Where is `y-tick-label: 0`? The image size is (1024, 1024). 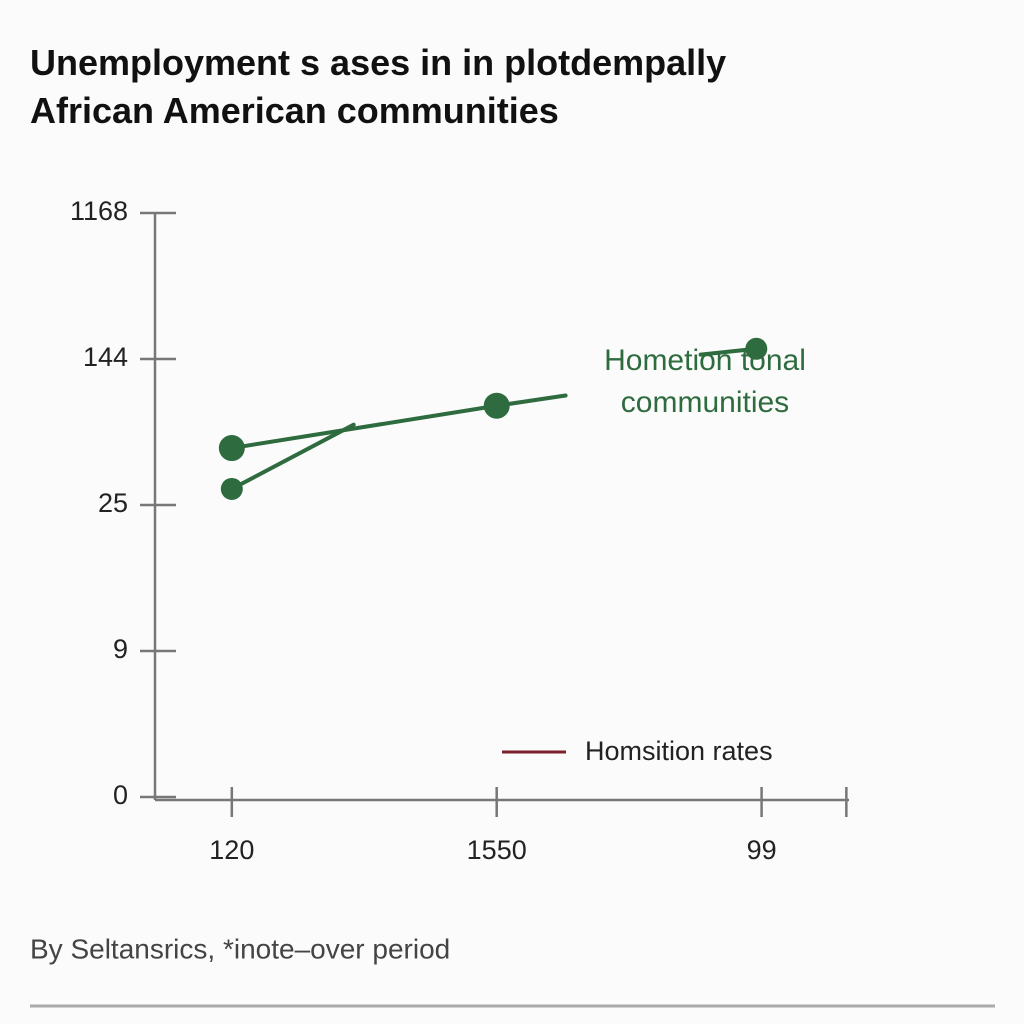 y-tick-label: 0 is located at coordinates (120, 795).